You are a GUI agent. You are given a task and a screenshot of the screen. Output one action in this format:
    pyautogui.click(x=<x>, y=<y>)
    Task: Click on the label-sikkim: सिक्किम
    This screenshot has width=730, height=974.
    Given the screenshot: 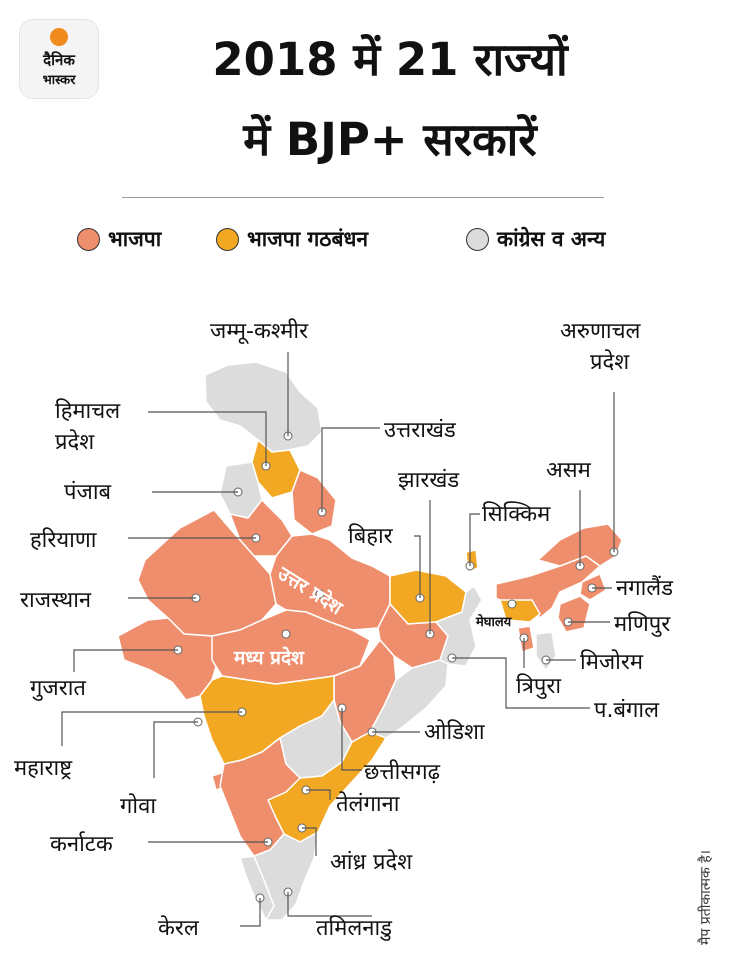 What is the action you would take?
    pyautogui.click(x=516, y=514)
    